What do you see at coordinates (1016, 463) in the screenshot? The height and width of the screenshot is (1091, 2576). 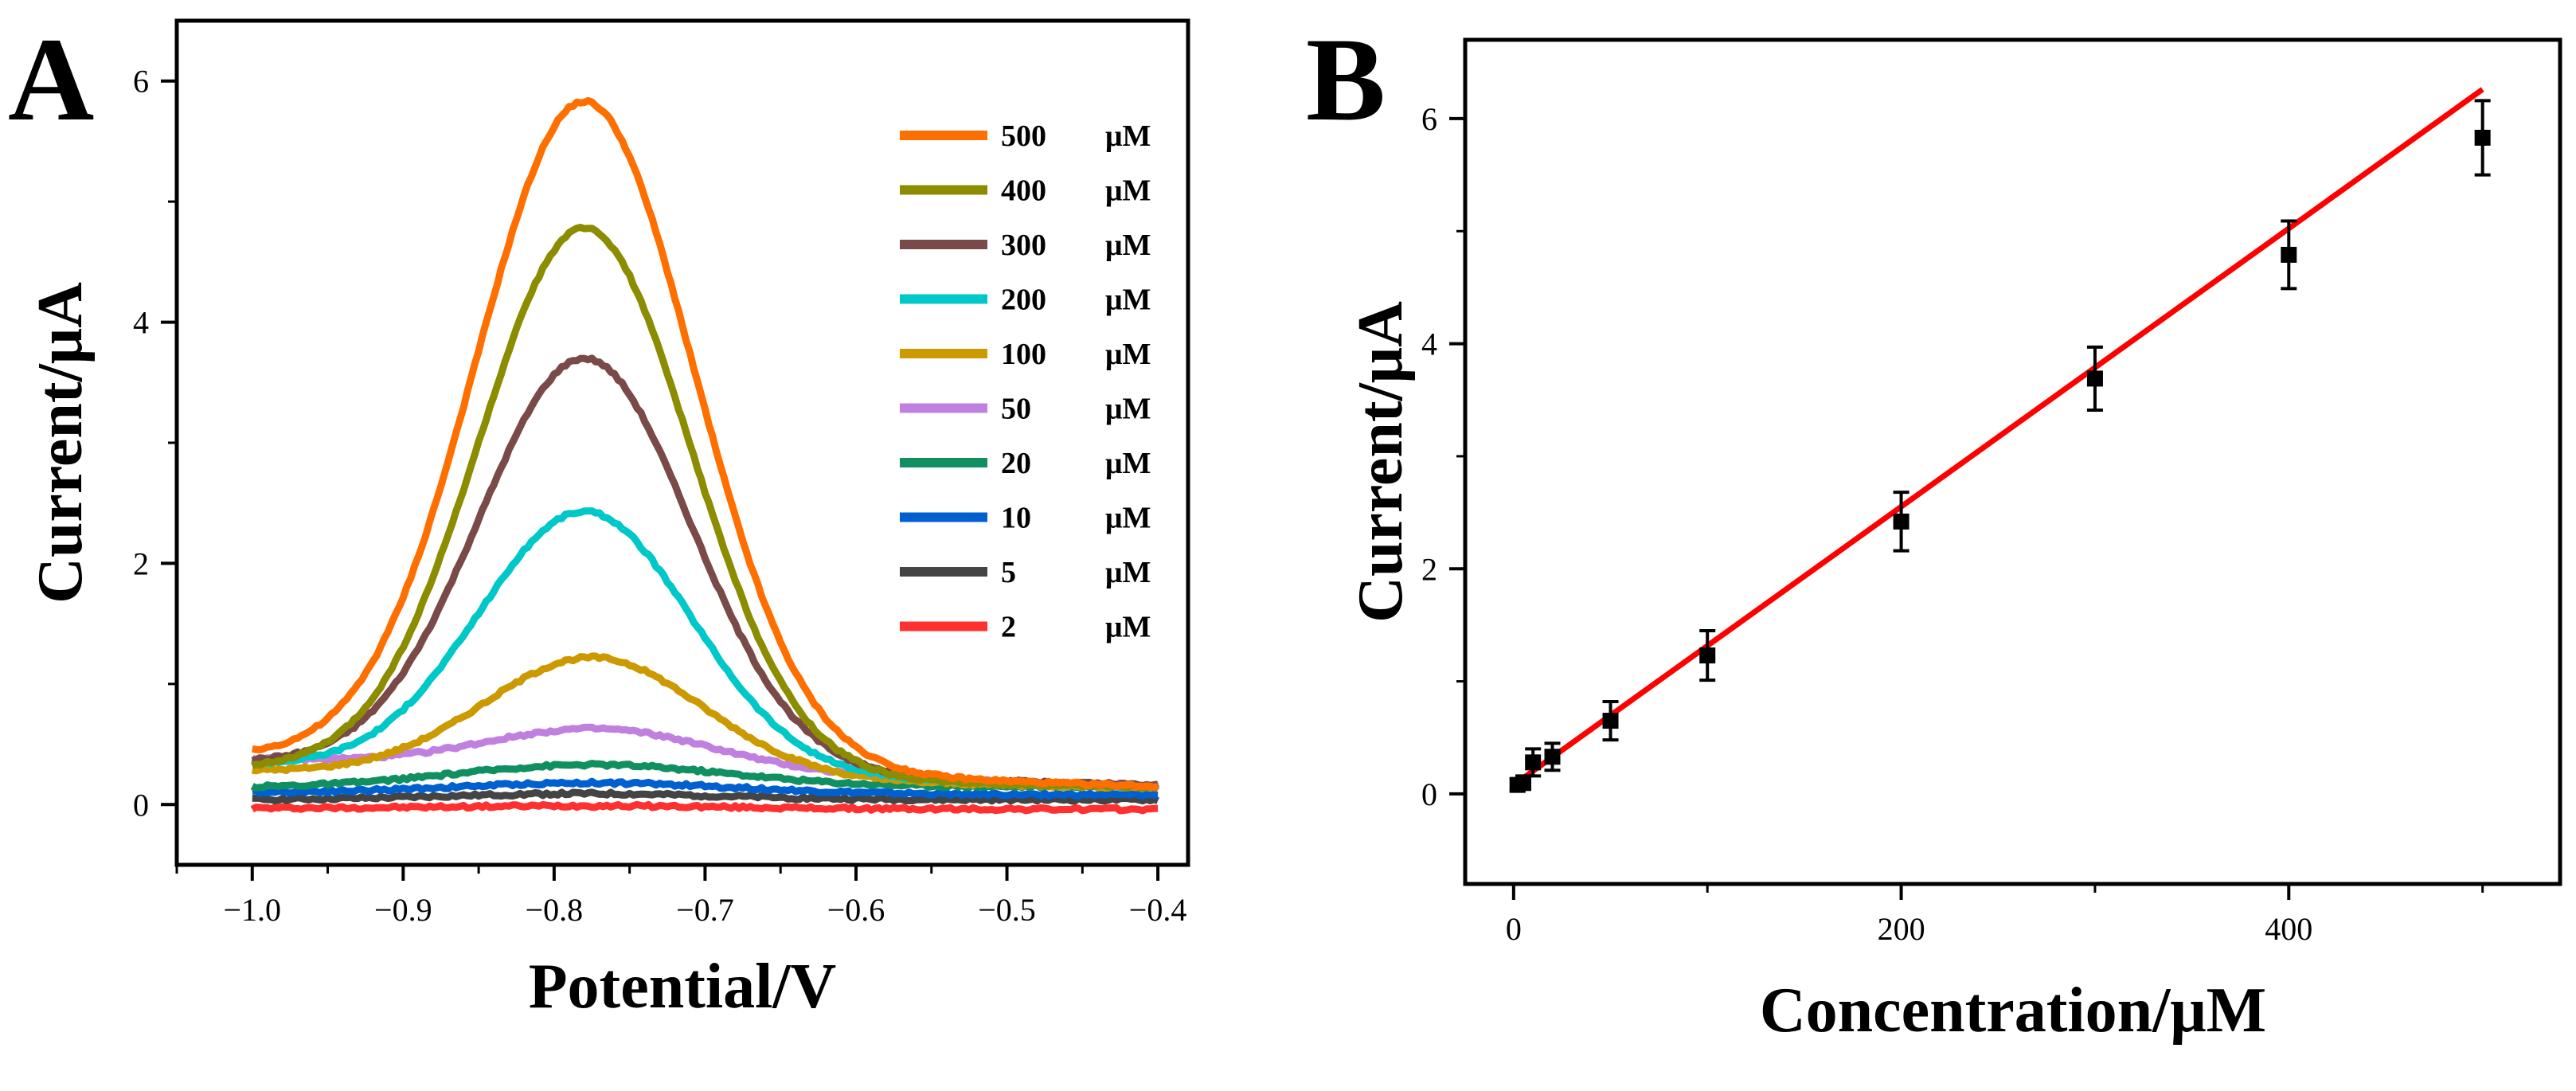 I see `panel-a-legend-label: 20` at bounding box center [1016, 463].